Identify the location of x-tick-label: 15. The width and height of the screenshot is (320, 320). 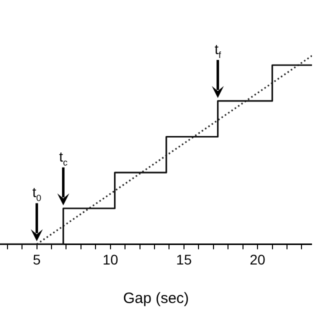
(184, 259).